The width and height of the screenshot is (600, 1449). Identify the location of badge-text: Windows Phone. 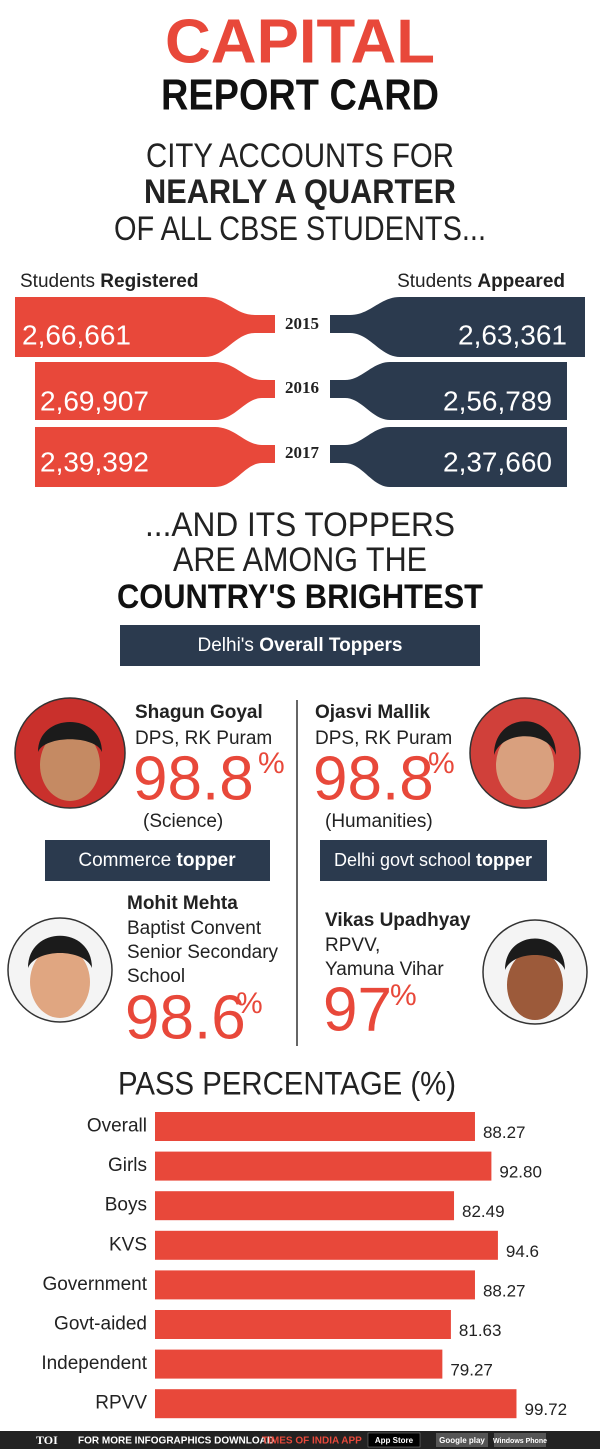
(520, 1441).